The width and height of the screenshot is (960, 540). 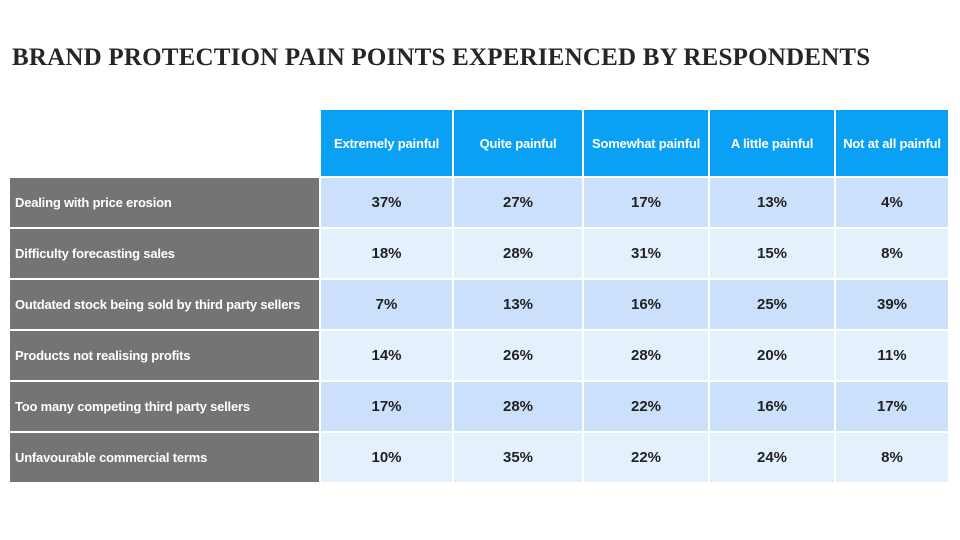 I want to click on table-cell: 20%, so click(x=772, y=355).